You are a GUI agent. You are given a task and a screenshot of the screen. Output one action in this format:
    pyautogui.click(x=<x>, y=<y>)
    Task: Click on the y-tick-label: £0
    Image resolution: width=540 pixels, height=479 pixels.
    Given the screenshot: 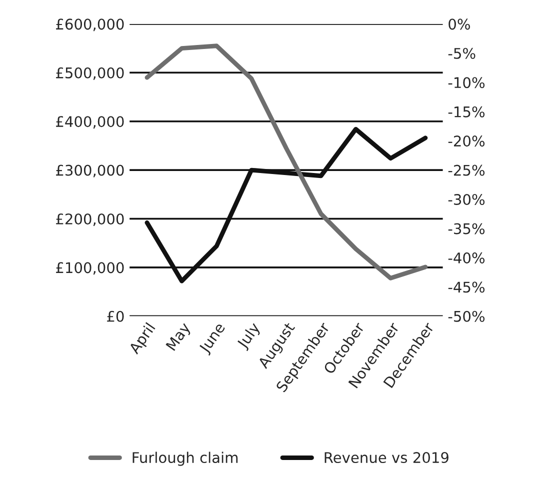 What is the action you would take?
    pyautogui.click(x=115, y=316)
    